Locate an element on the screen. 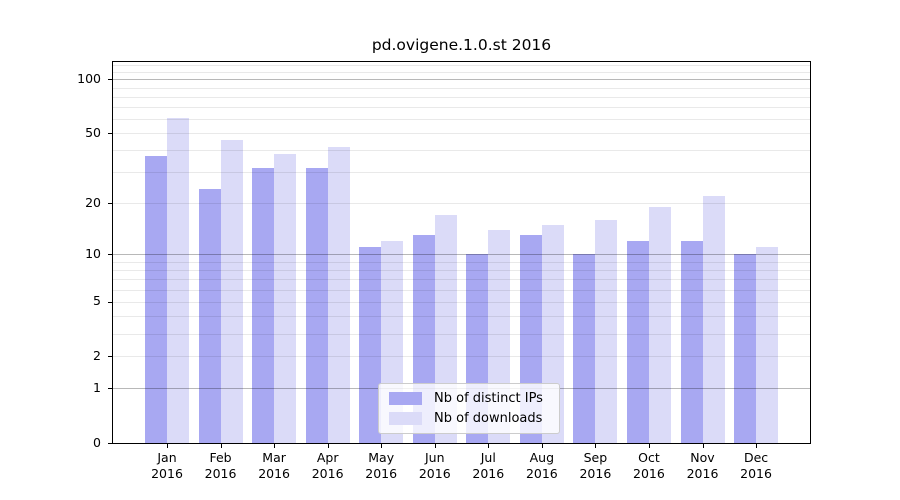  x-tick-label-feb: Feb 2016 is located at coordinates (220, 466).